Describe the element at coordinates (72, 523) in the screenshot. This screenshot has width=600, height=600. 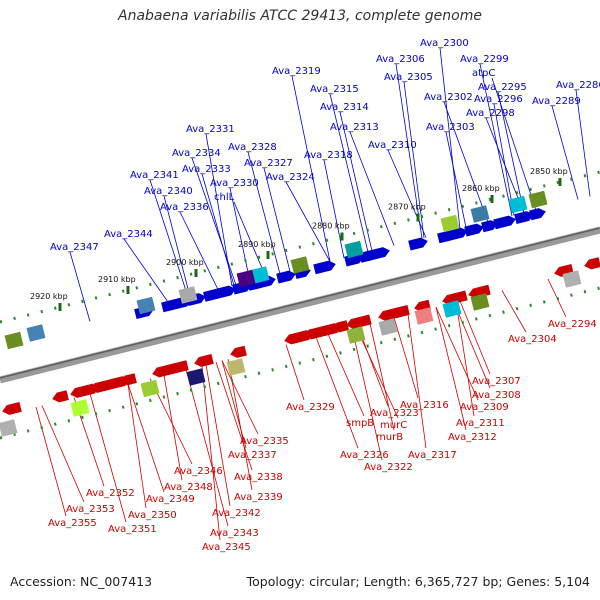
I see `reverse-gene-label: Ava_2355` at that location.